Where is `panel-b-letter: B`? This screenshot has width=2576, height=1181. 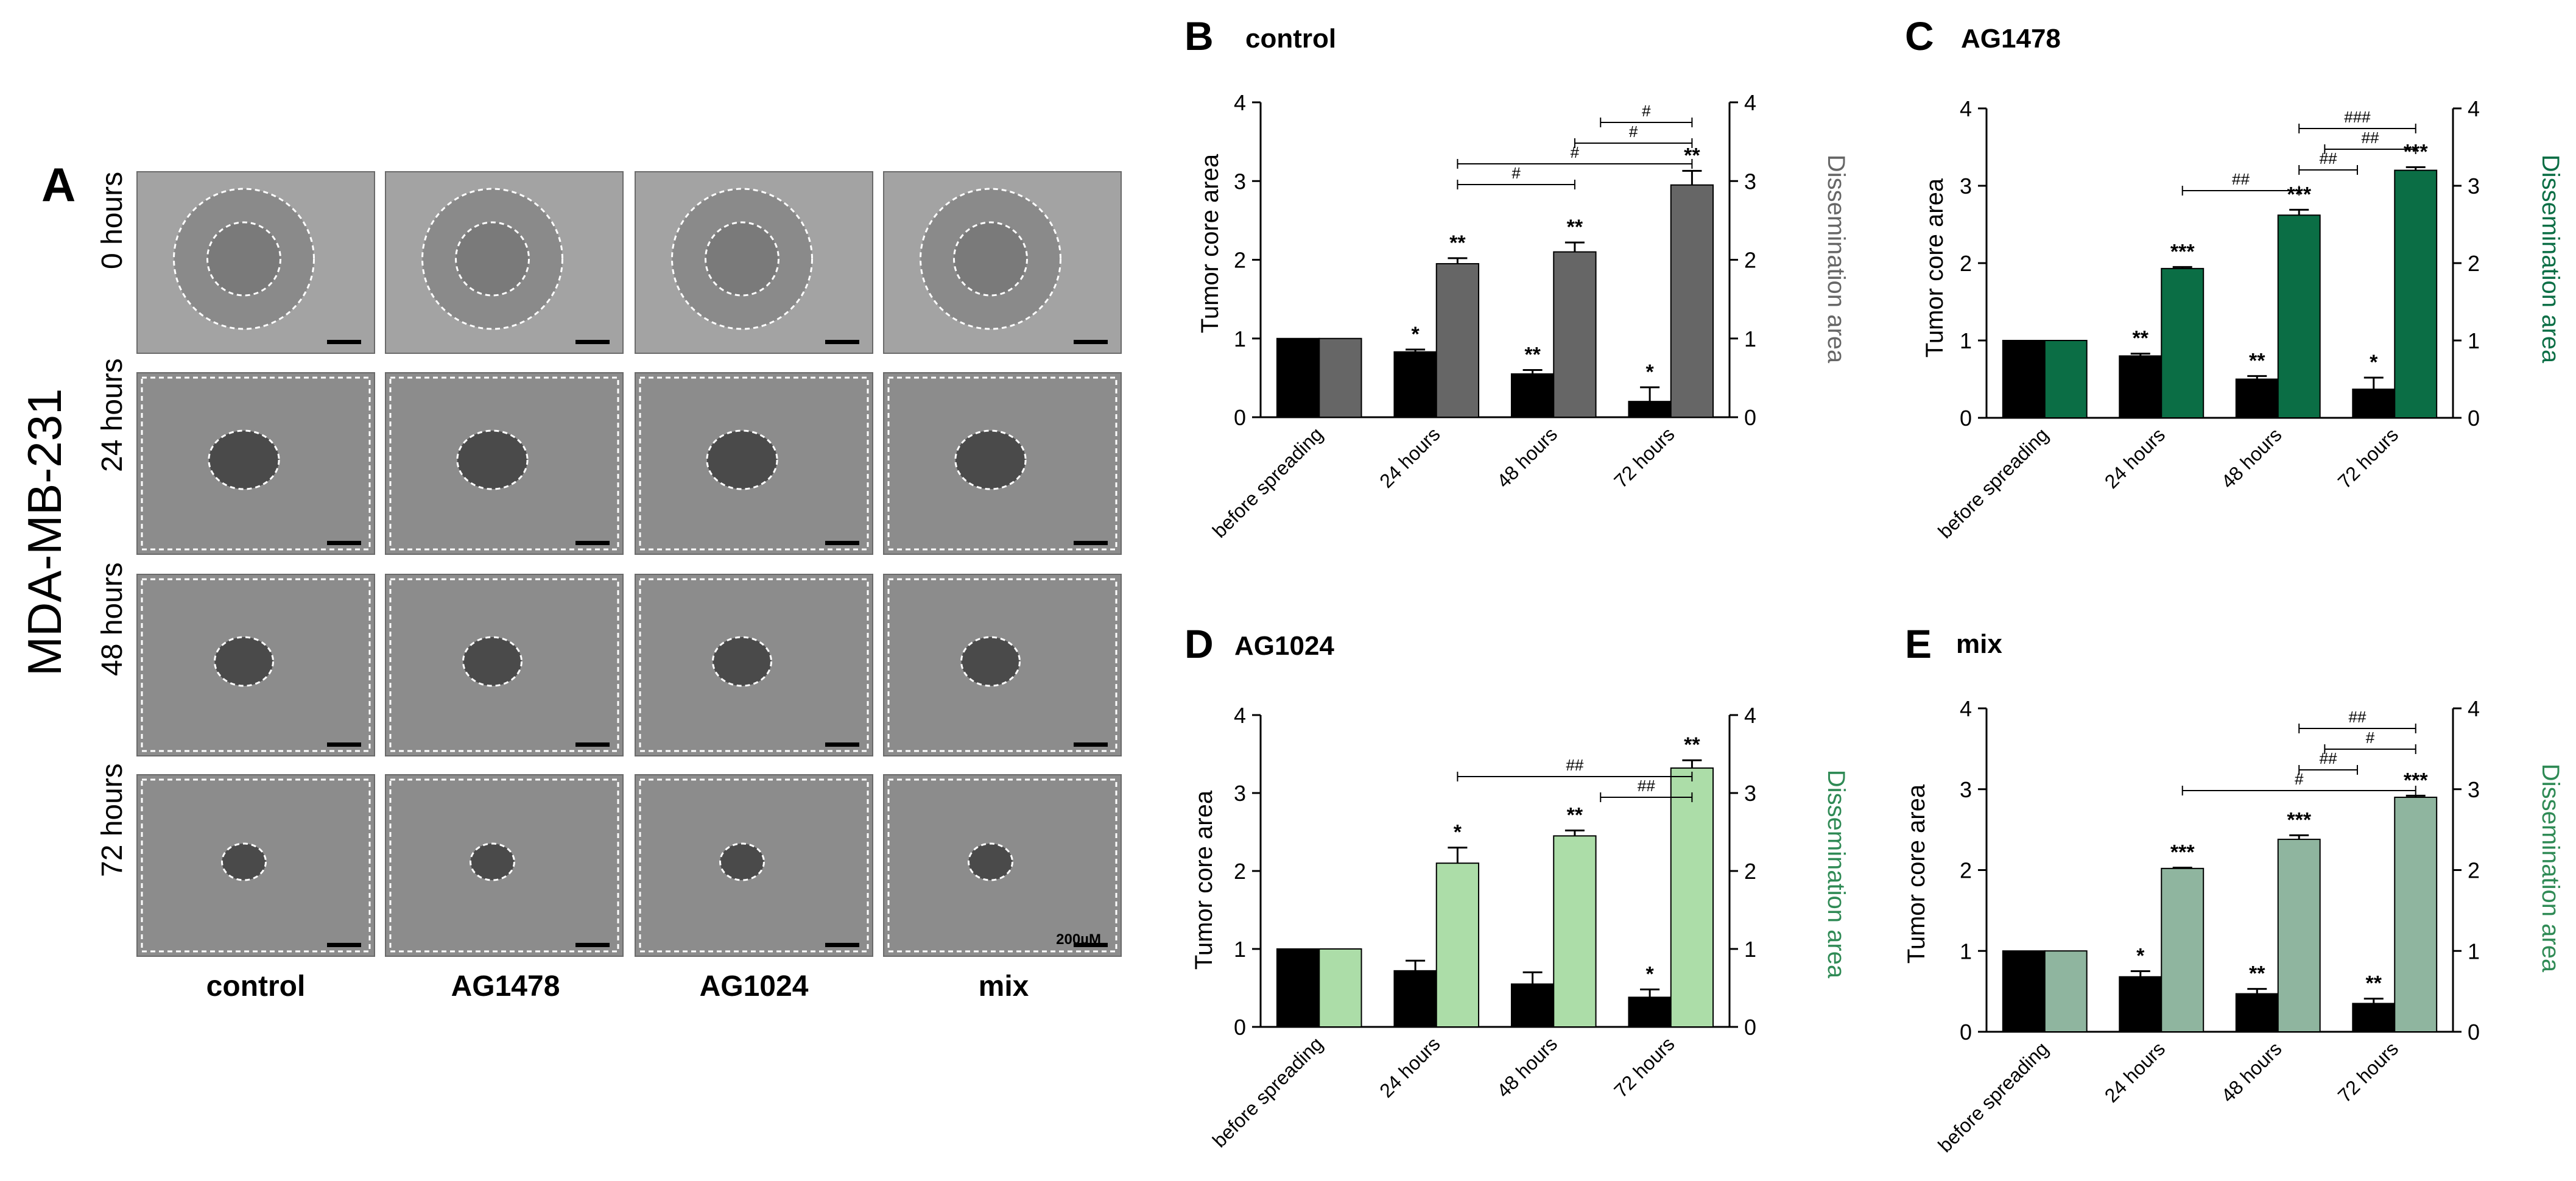 panel-b-letter: B is located at coordinates (1199, 35).